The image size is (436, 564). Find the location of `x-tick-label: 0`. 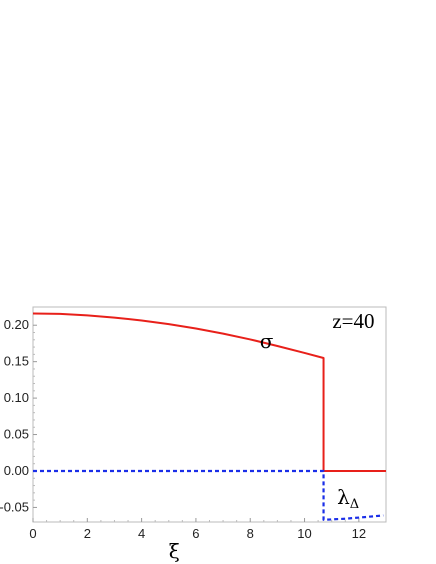

x-tick-label: 0 is located at coordinates (32, 533).